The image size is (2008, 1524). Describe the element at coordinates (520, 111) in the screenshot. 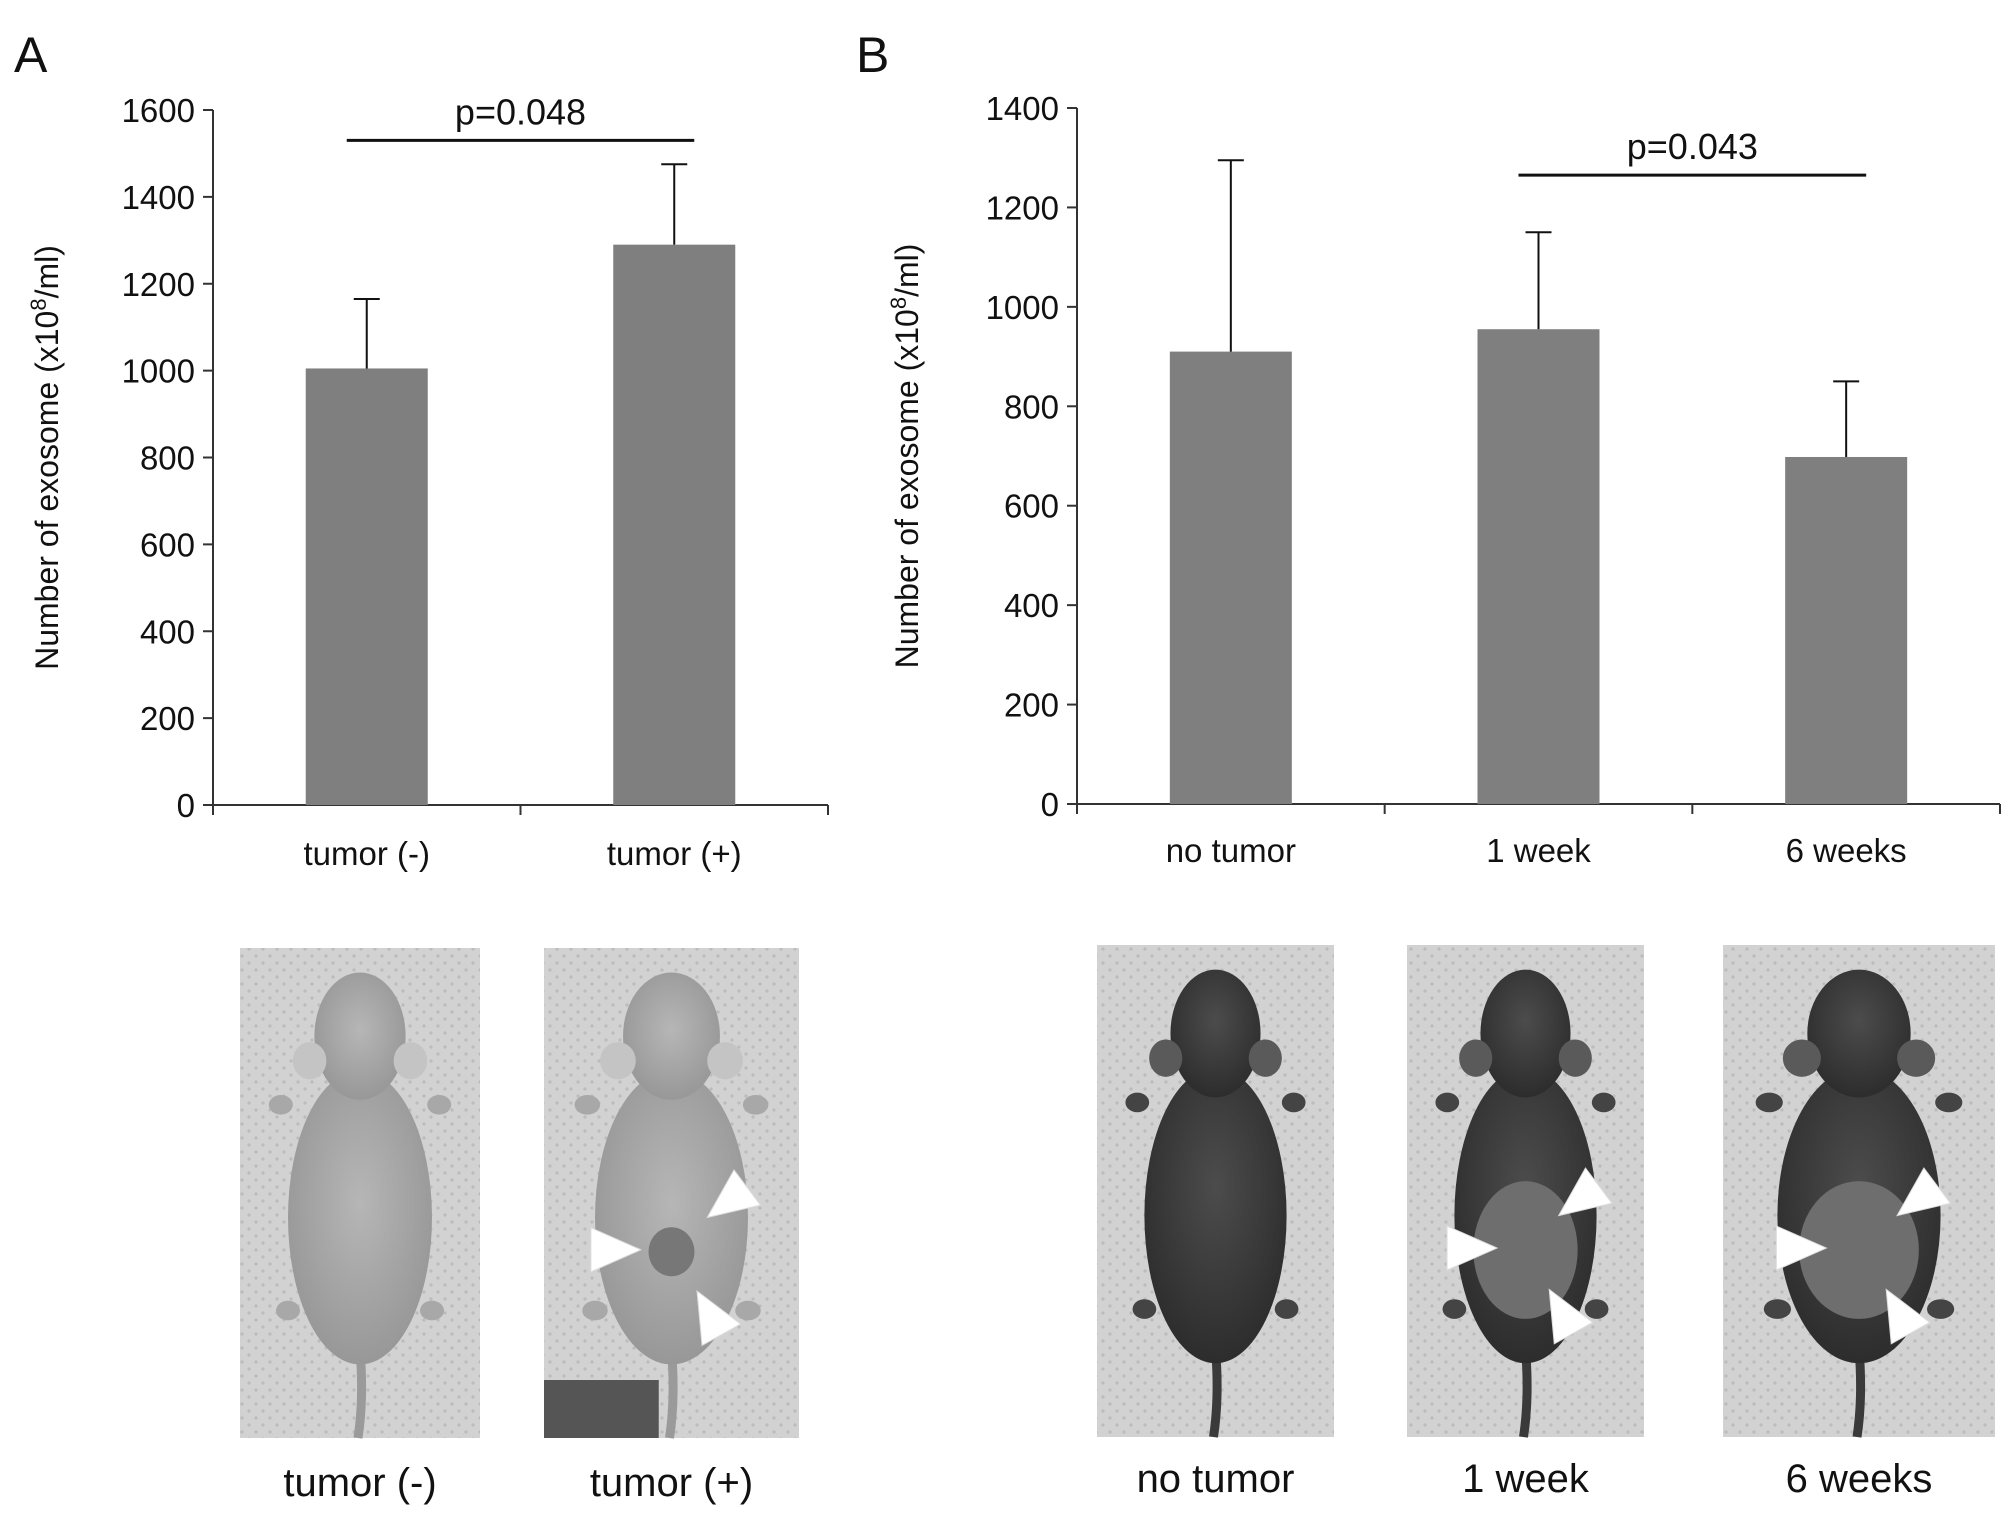

I see `p-value-label: p=0.048` at that location.